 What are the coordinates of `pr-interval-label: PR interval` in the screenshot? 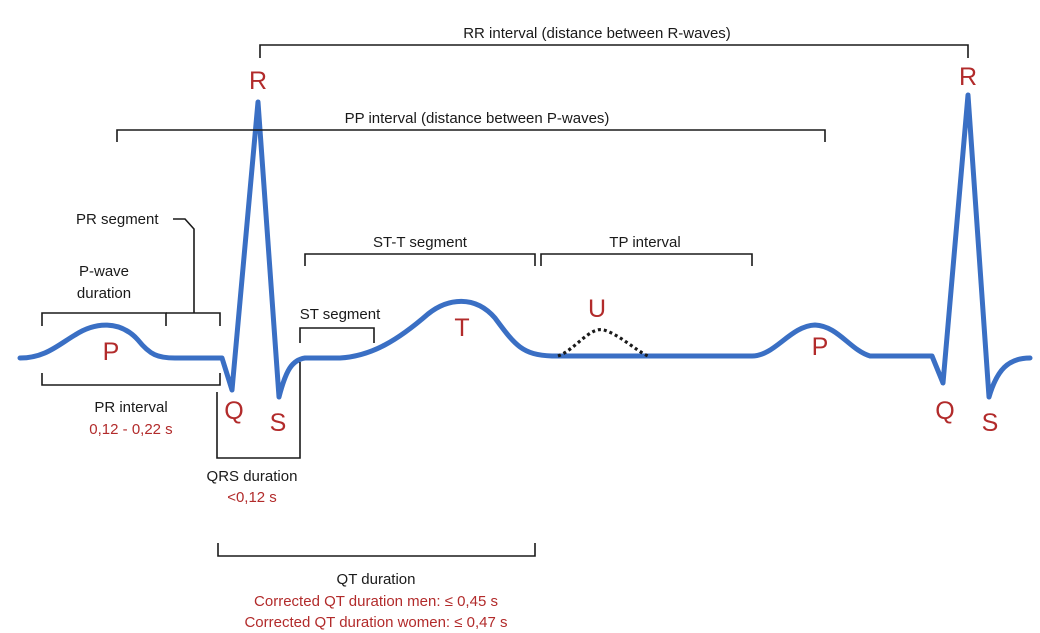 It's located at (130, 407).